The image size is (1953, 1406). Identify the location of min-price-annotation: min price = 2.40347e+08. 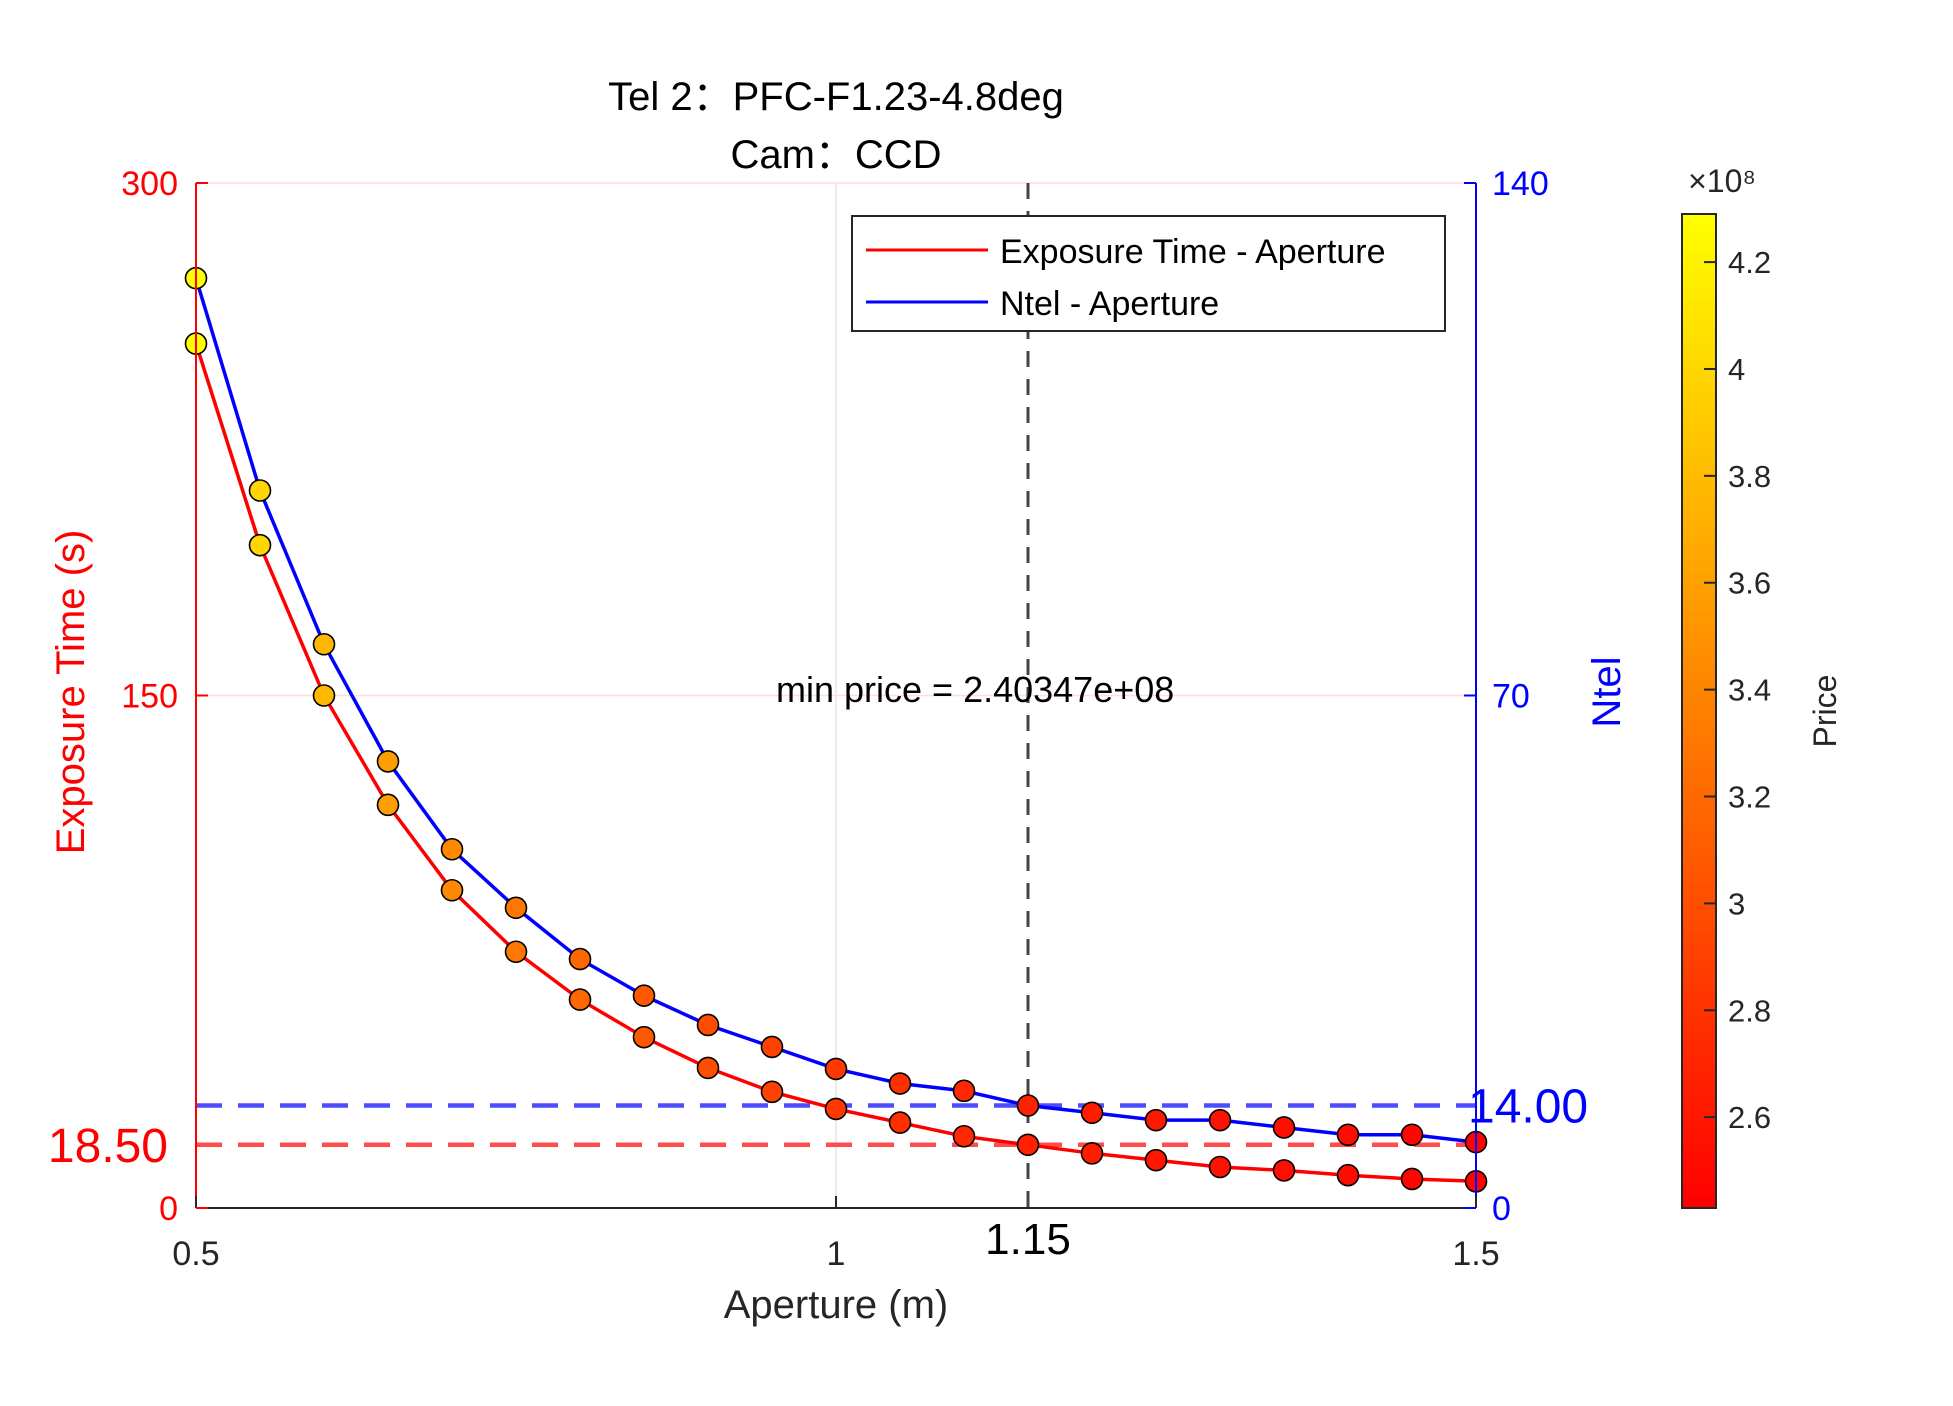
(975, 689).